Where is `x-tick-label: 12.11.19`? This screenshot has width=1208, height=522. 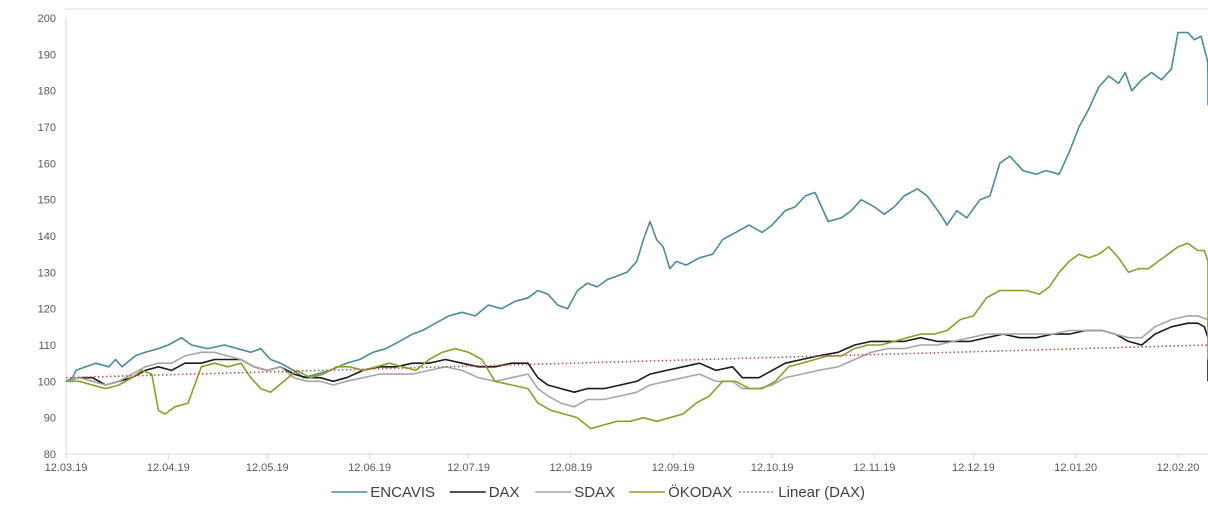 x-tick-label: 12.11.19 is located at coordinates (874, 468).